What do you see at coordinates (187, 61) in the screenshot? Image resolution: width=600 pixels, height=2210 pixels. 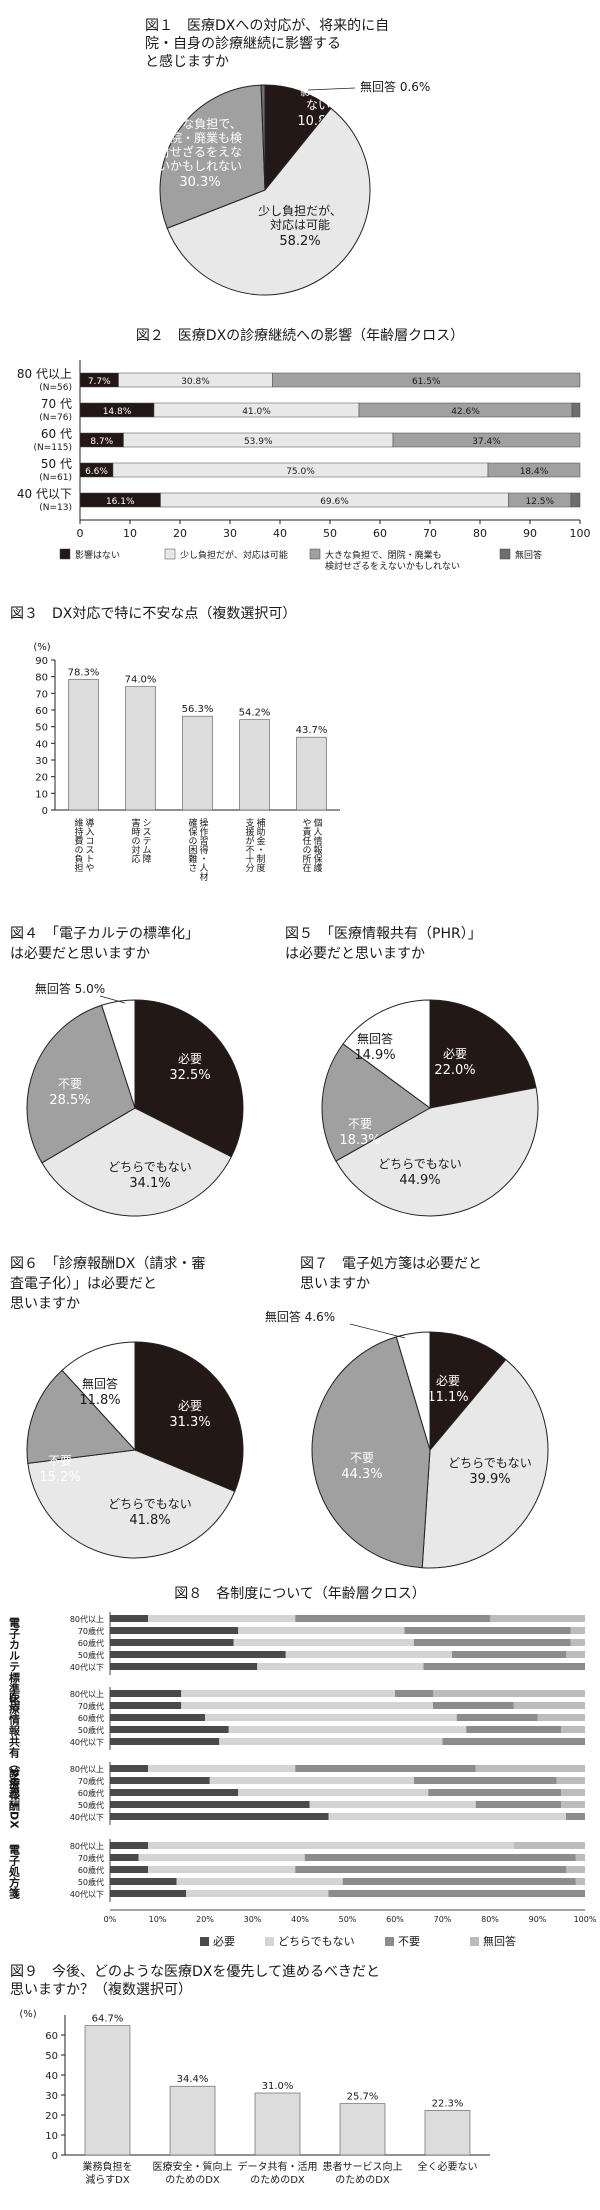 I see `fig1-title: と感じますか` at bounding box center [187, 61].